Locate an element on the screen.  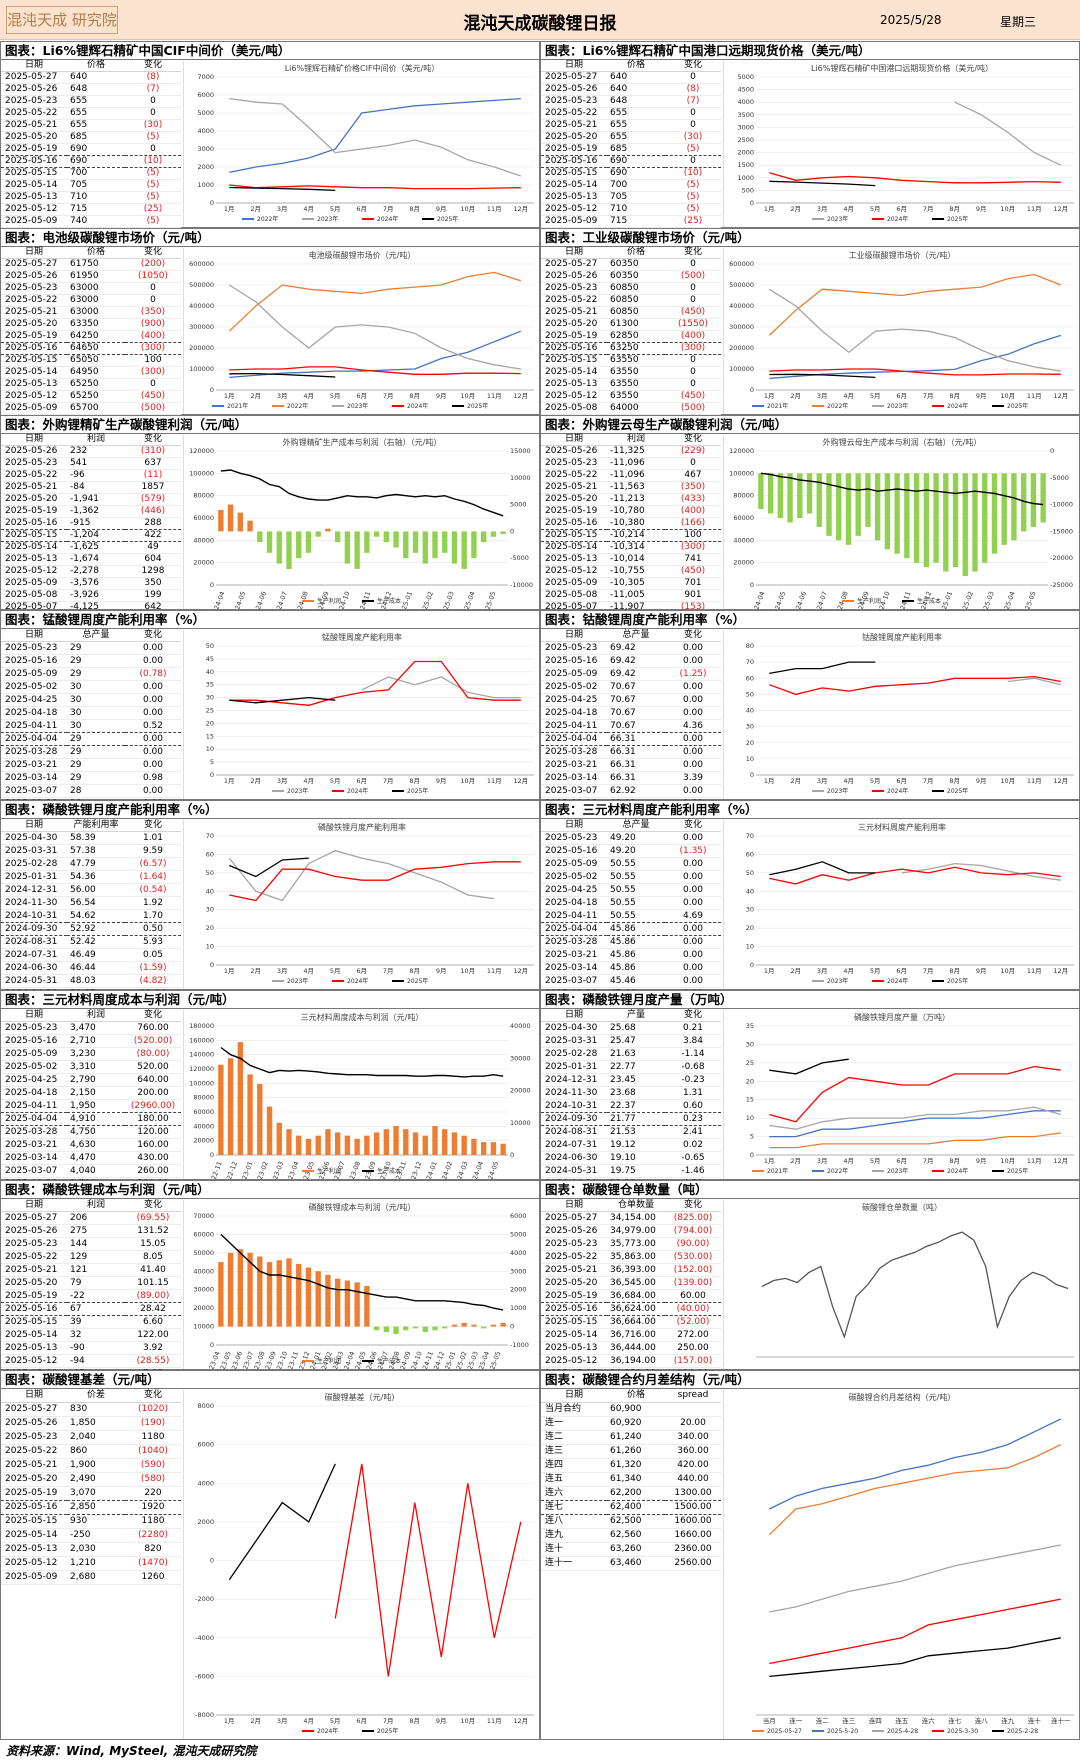
table-row: 2025-05-27 34,154.00 (825.00) is located at coordinates (631, 1218).